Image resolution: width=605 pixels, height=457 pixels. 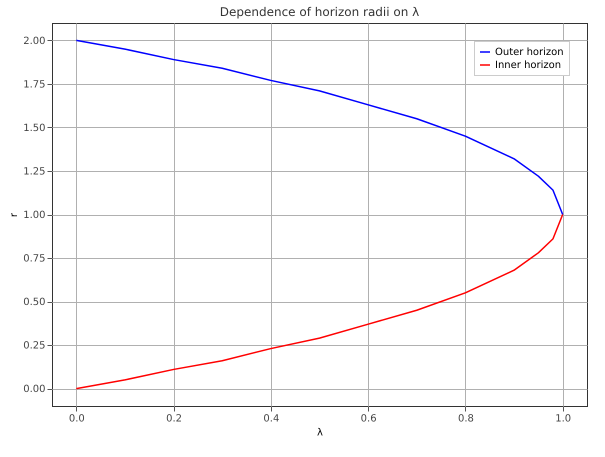 I want to click on x-axis-title: λ, so click(x=320, y=433).